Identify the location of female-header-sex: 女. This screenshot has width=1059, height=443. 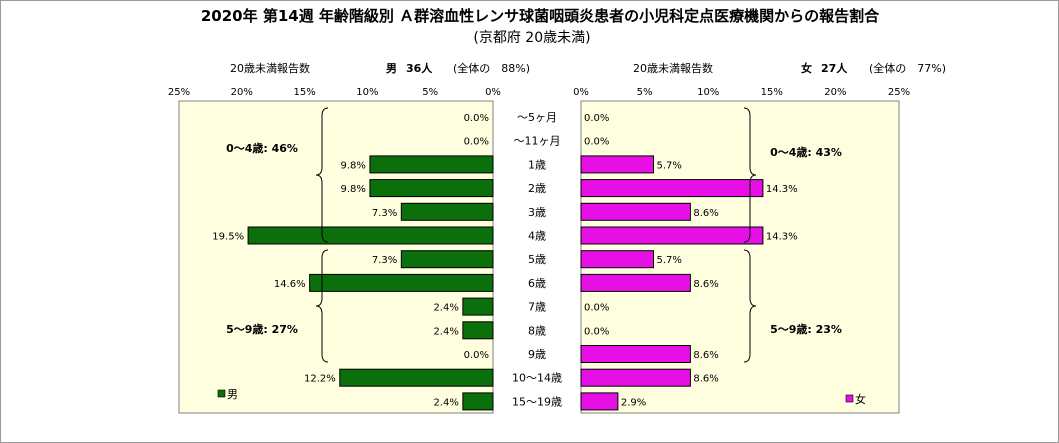
(806, 68).